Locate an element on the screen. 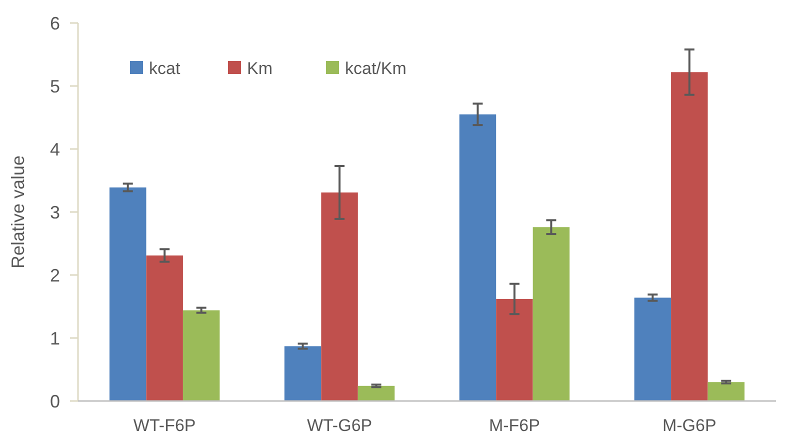 The height and width of the screenshot is (441, 786). y-axis-title: Relative value is located at coordinates (18, 212).